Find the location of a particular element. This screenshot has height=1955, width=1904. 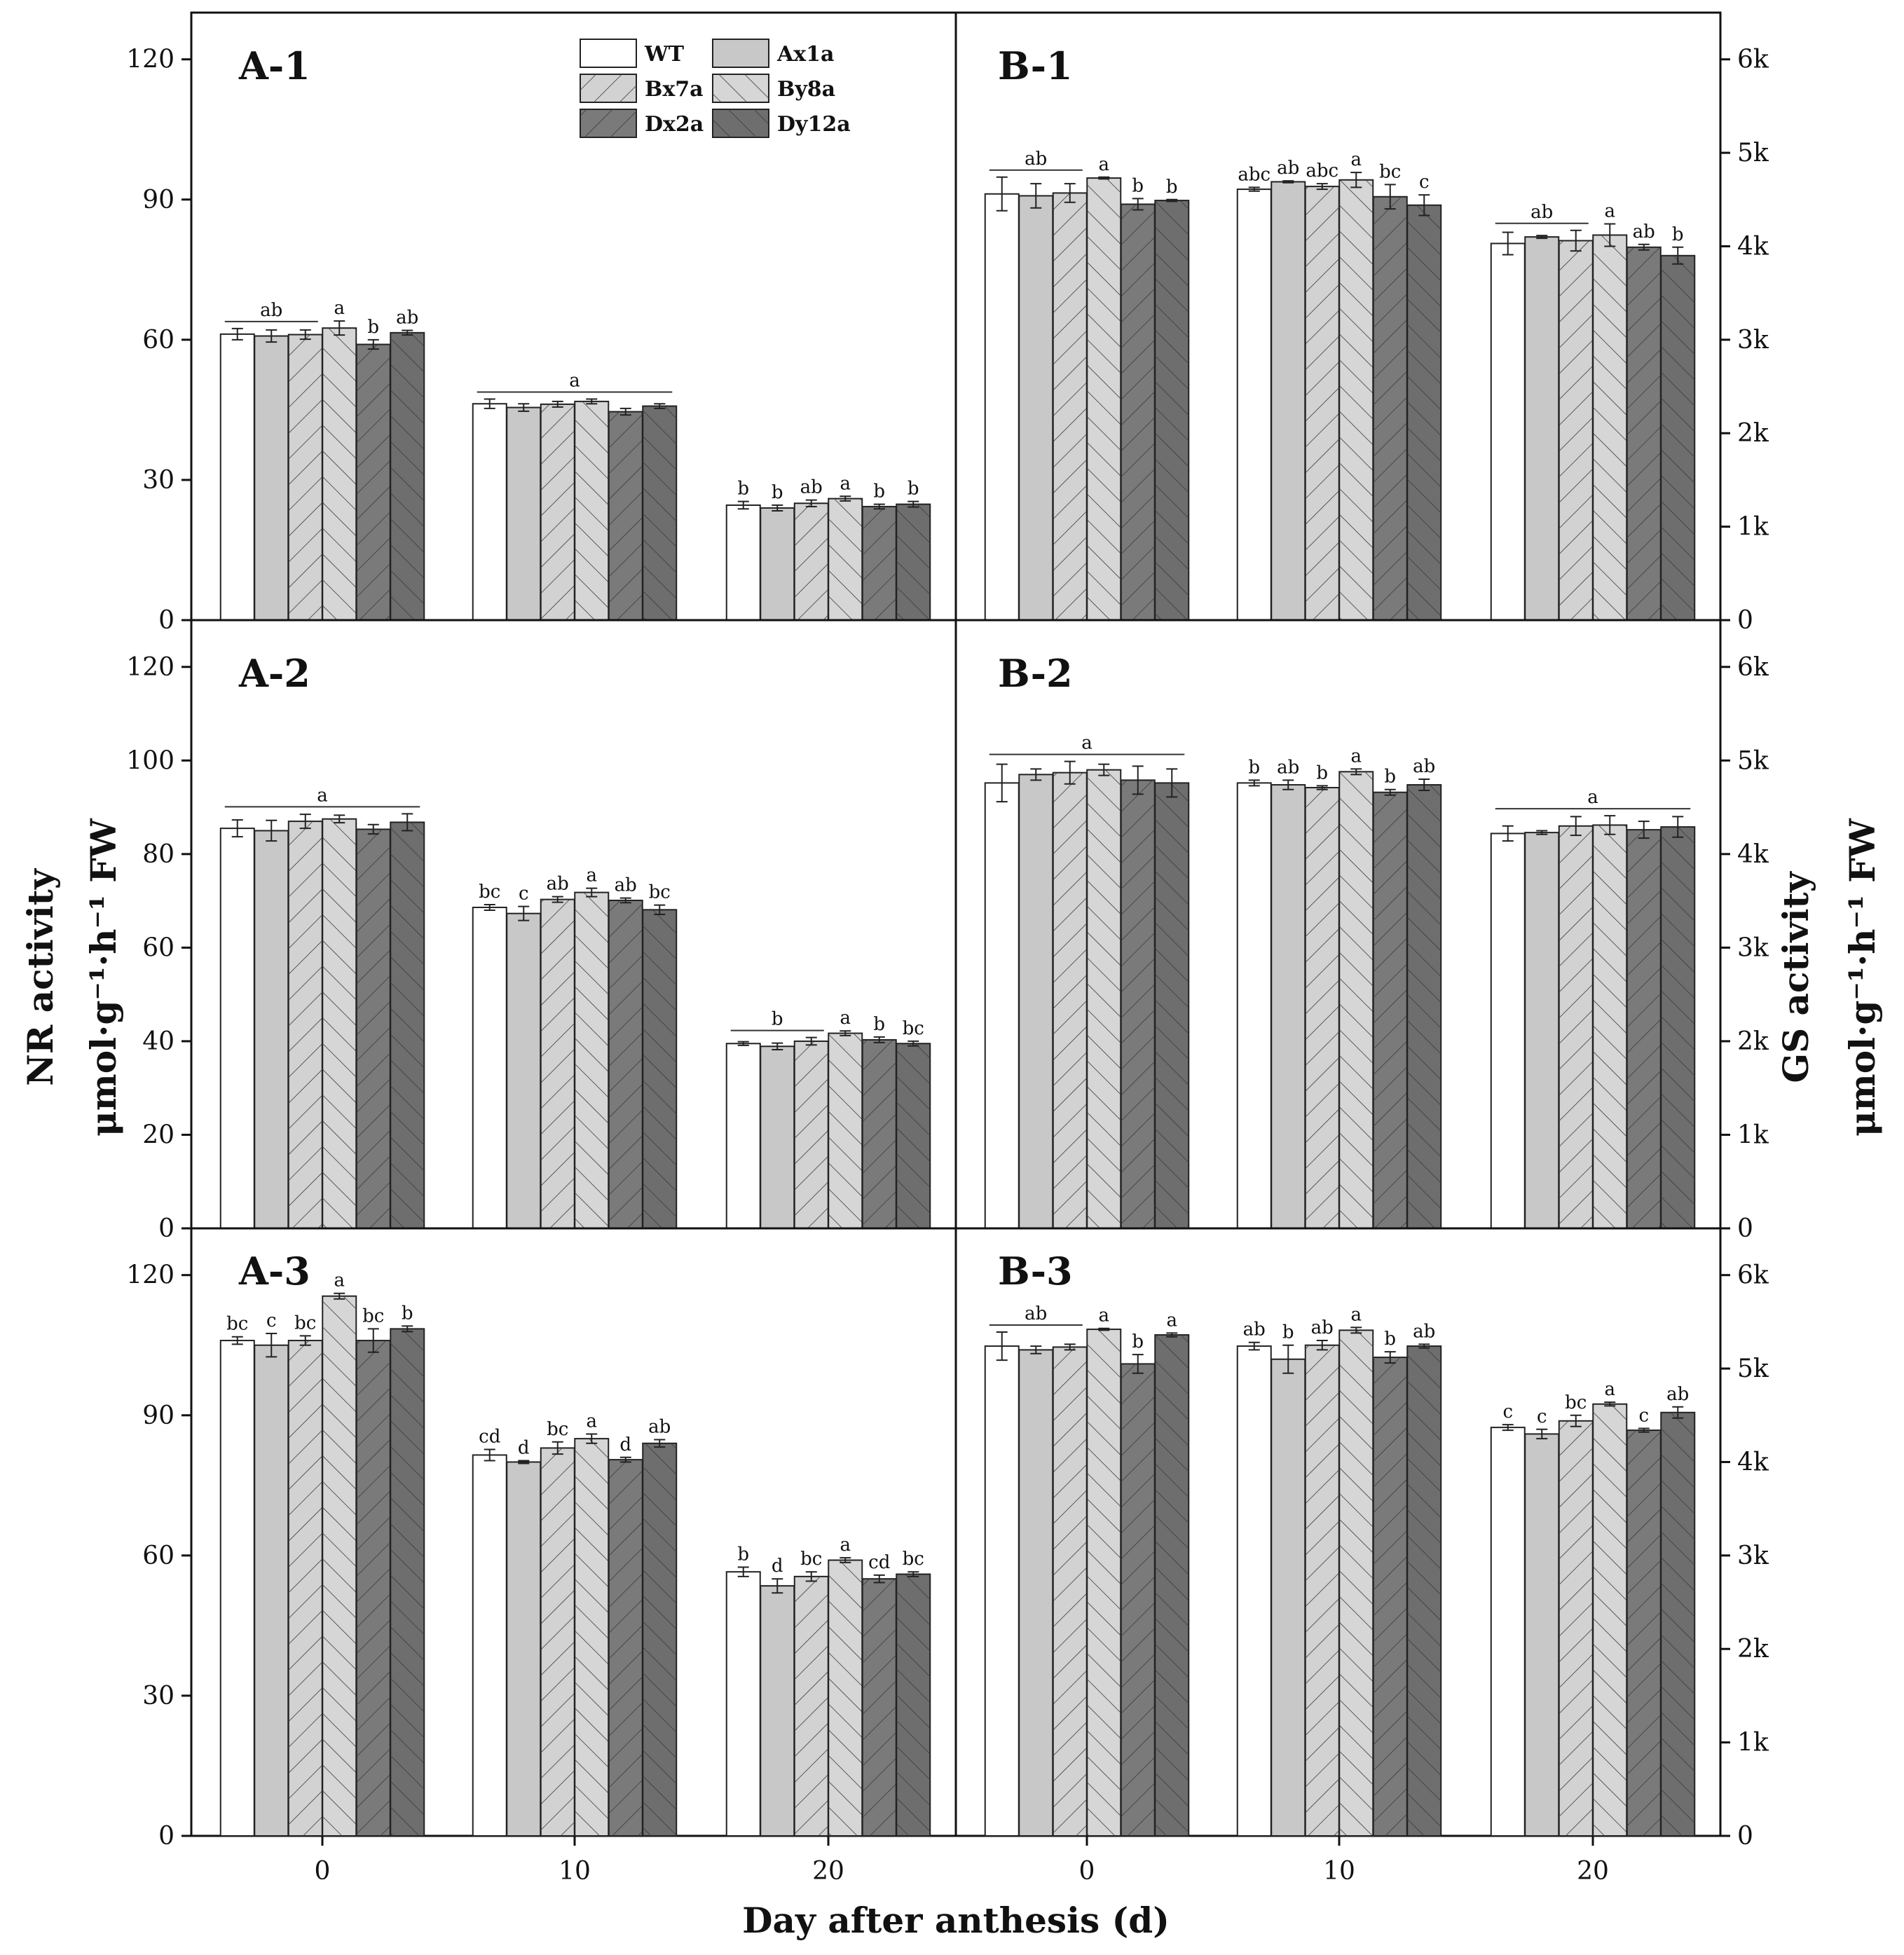

left-axis-title-line1: NR activity is located at coordinates (40, 976).